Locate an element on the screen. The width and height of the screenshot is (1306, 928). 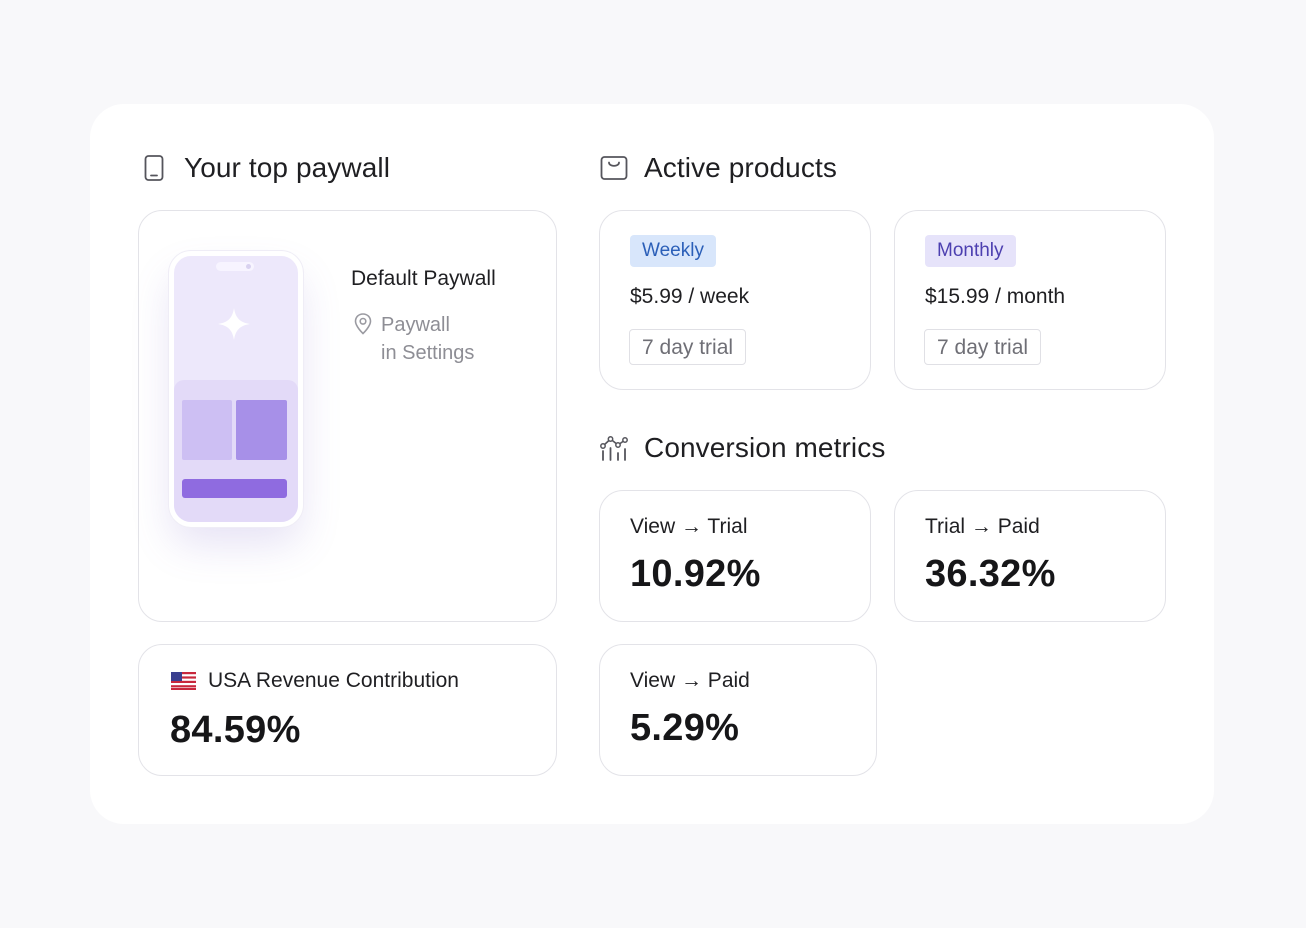
conversion-metrics-heading: Conversion metrics is located at coordinates (742, 448).